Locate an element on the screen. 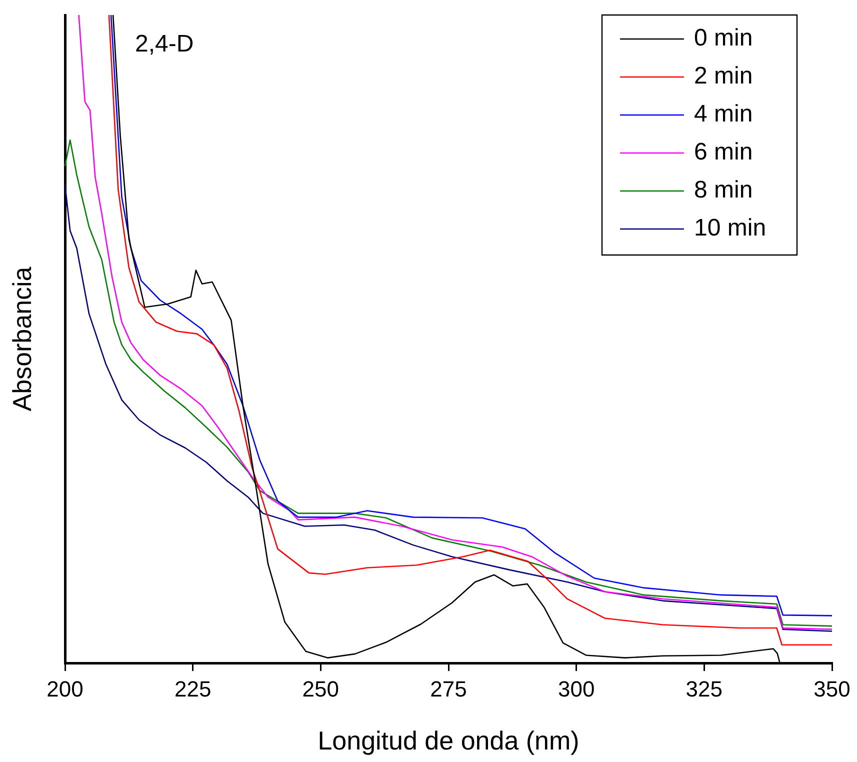 The width and height of the screenshot is (857, 762). x-tick-label: 350 is located at coordinates (832, 689).